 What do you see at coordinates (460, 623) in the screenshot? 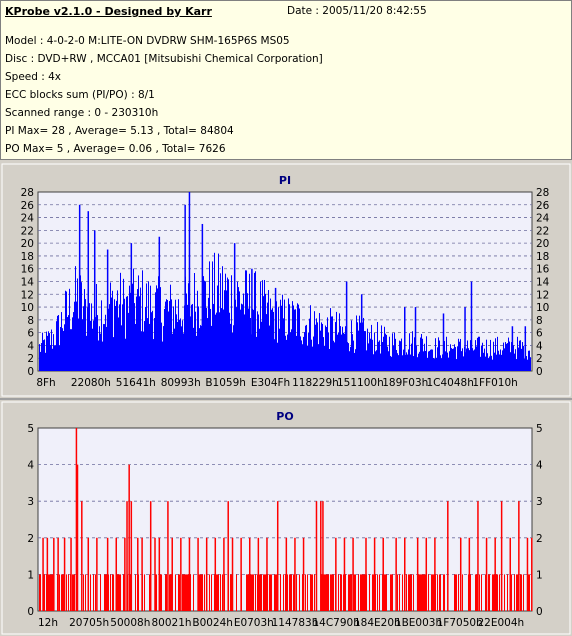
I see `po-xtick: 1F7050h` at bounding box center [460, 623].